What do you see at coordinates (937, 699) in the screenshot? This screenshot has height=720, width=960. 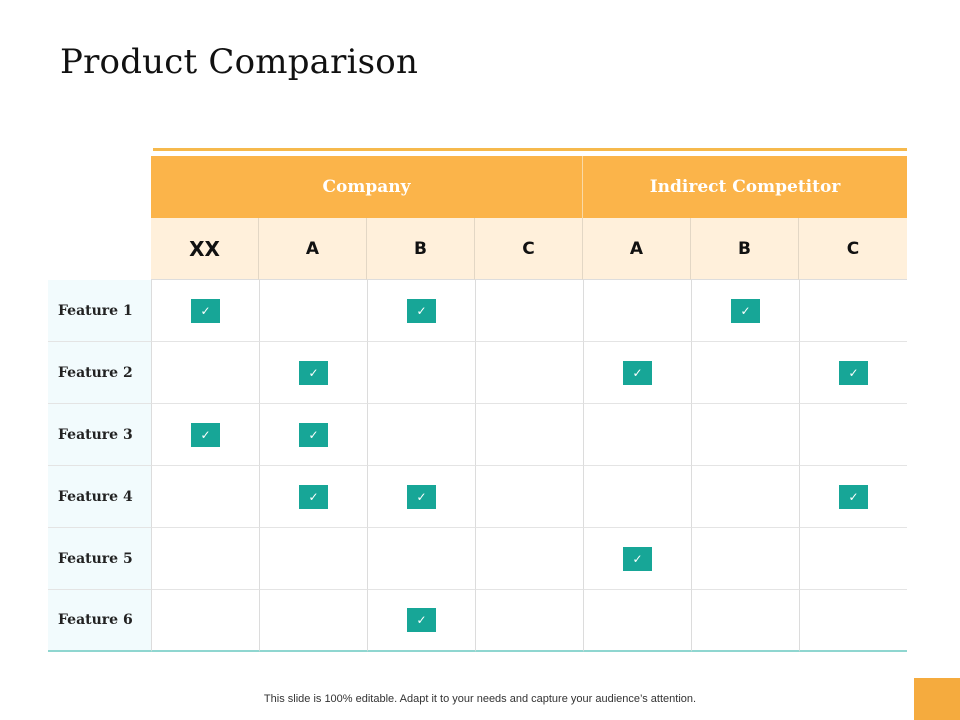 I see `corner-accent-block` at bounding box center [937, 699].